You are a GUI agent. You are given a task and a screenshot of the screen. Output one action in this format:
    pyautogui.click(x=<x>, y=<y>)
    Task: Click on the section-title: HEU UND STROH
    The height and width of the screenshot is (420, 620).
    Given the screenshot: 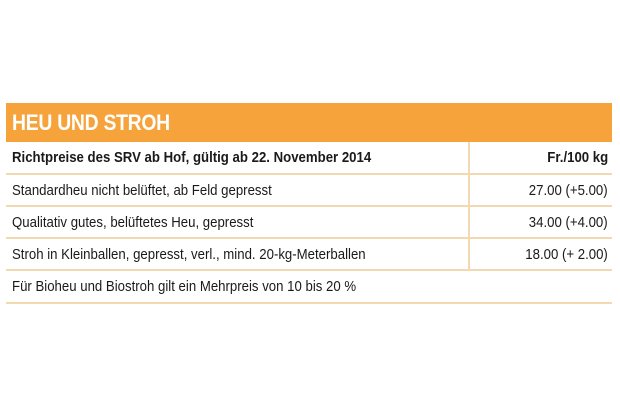 What is the action you would take?
    pyautogui.click(x=91, y=122)
    